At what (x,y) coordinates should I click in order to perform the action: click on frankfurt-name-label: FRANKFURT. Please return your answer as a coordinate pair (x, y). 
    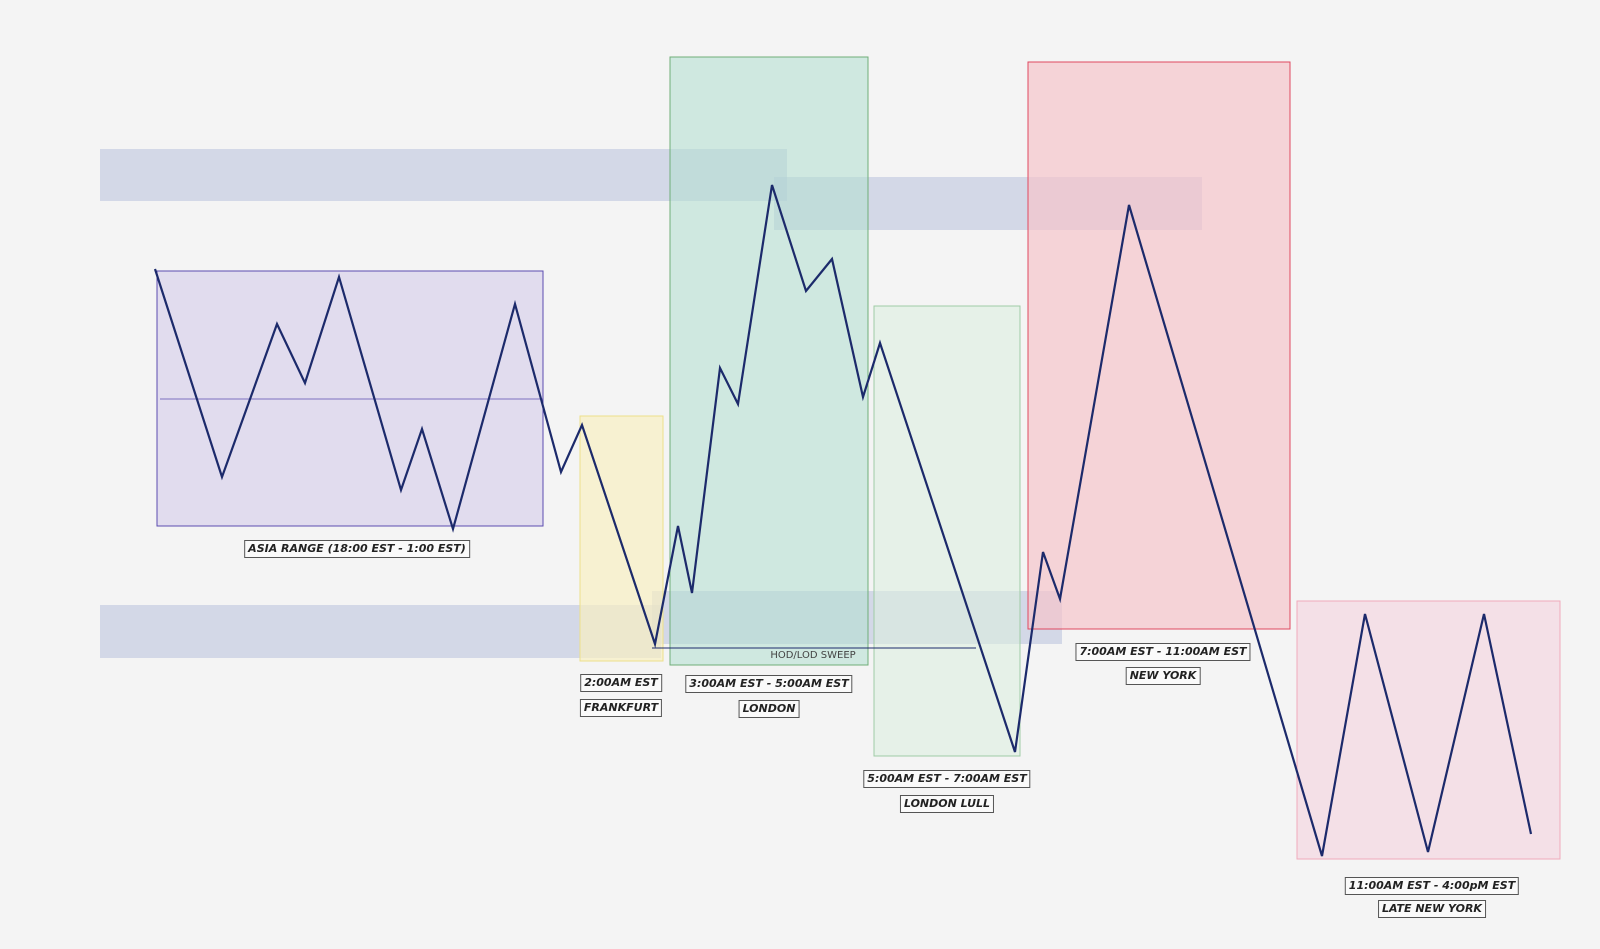
    Looking at the image, I should click on (621, 708).